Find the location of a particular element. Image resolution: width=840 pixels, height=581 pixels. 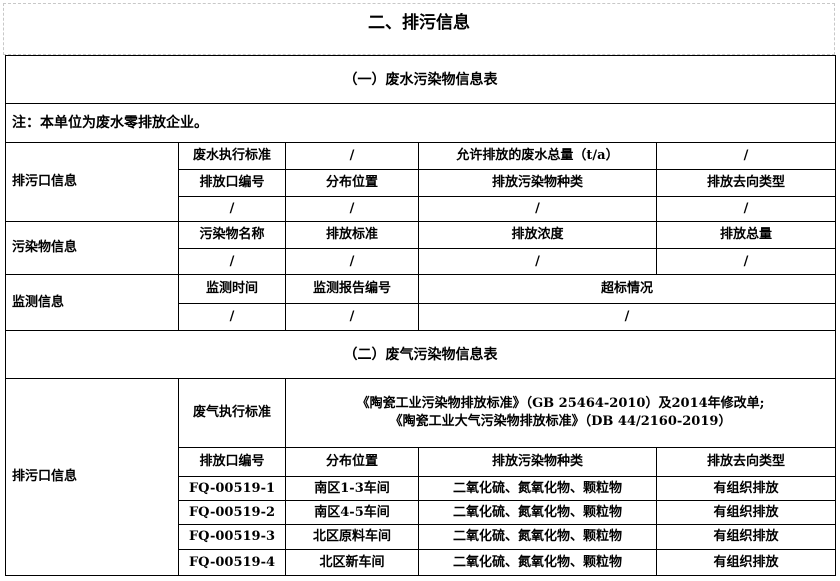

ex-outlet-label: 排污口信息 is located at coordinates (92, 477).